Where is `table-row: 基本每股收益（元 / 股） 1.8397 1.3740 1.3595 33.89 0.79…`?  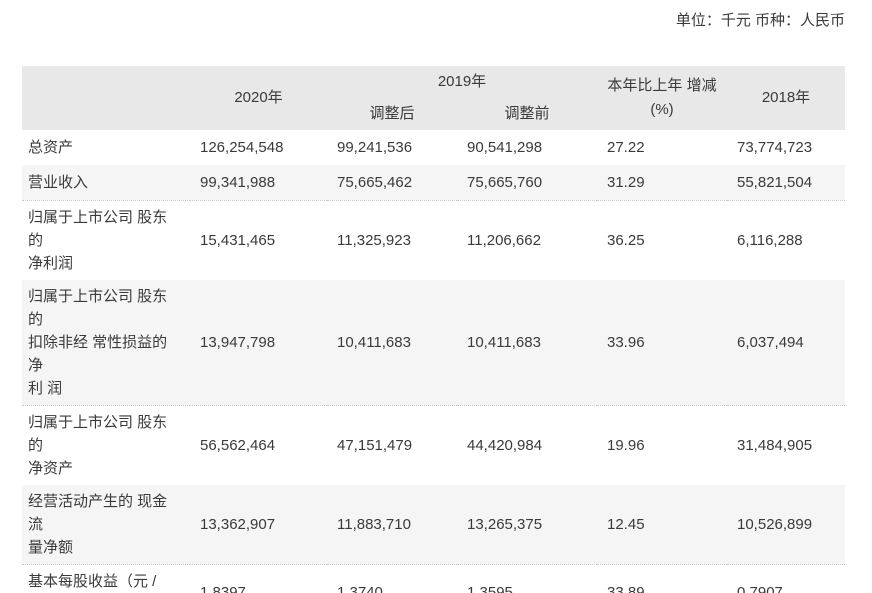 table-row: 基本每股收益（元 / 股） 1.8397 1.3740 1.3595 33.89 0.79… is located at coordinates (433, 578).